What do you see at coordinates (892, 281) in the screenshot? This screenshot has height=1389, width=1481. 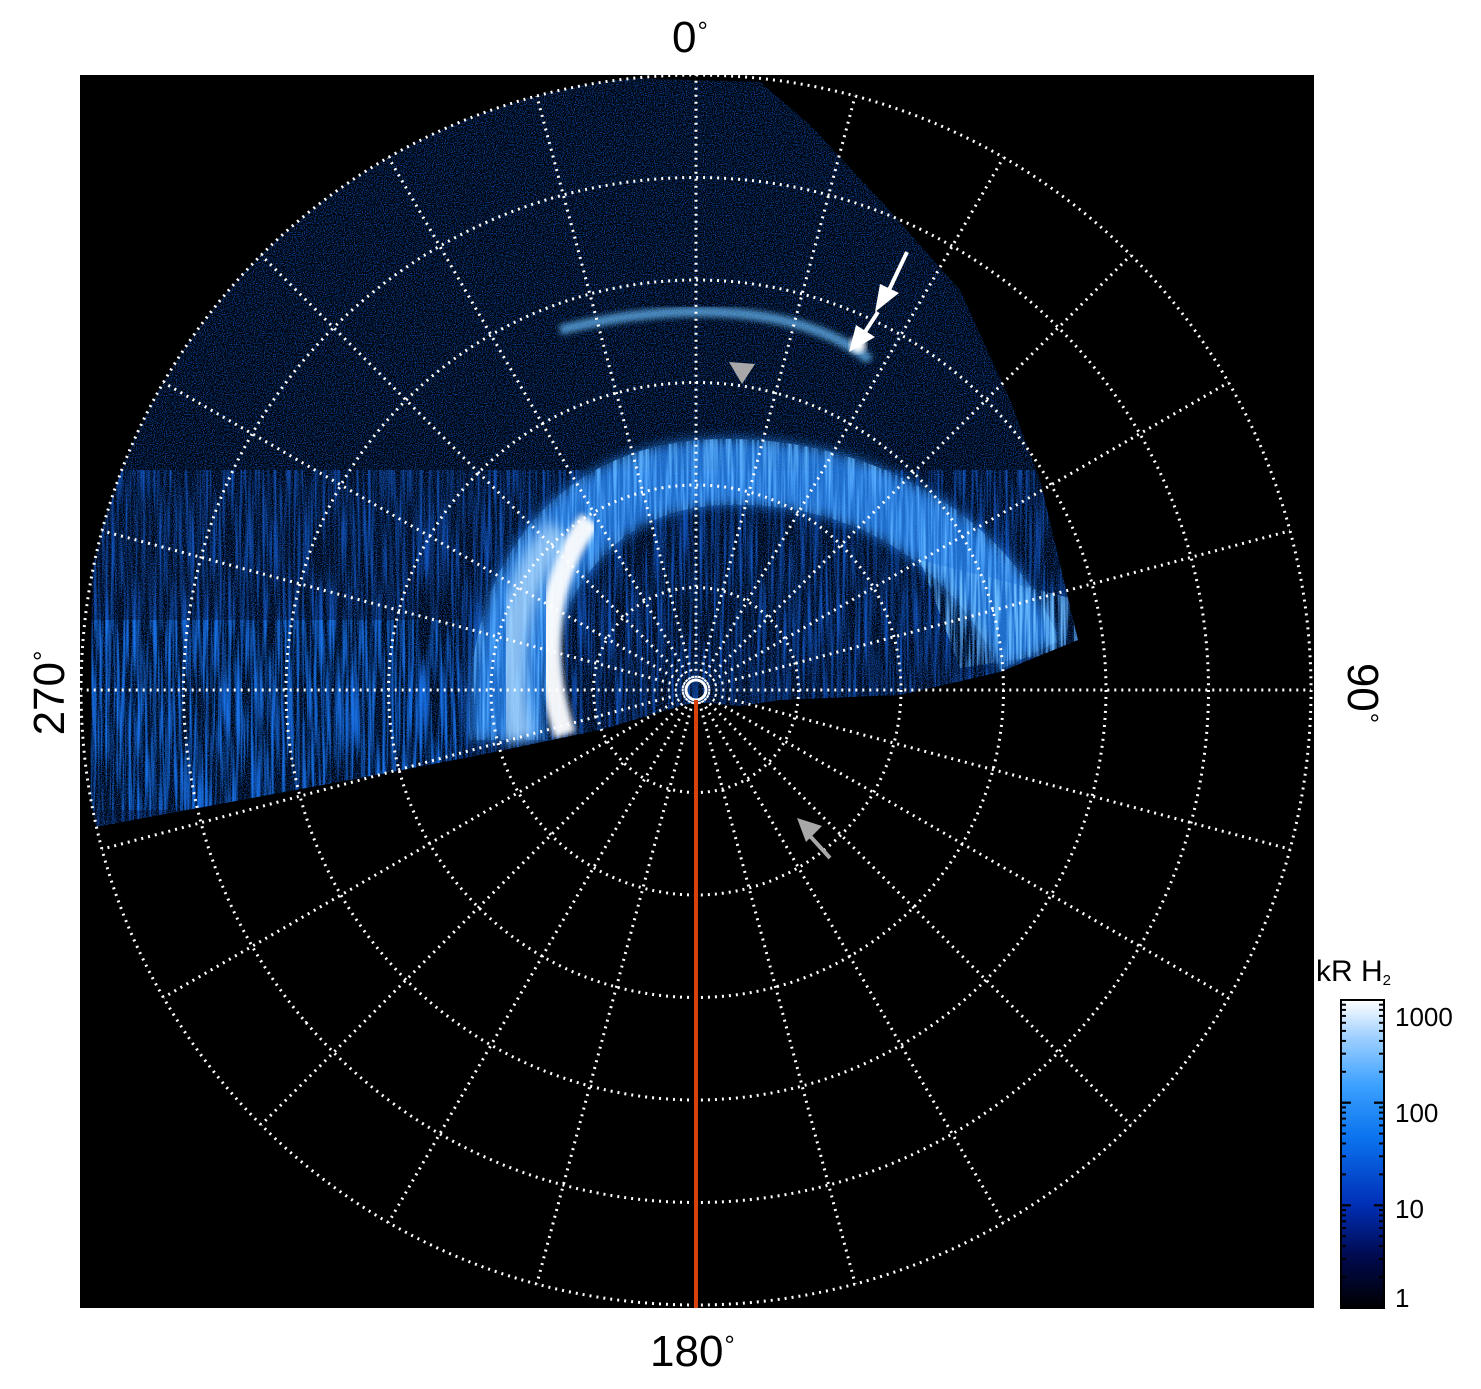 I see `white-arrow-icon-upper` at bounding box center [892, 281].